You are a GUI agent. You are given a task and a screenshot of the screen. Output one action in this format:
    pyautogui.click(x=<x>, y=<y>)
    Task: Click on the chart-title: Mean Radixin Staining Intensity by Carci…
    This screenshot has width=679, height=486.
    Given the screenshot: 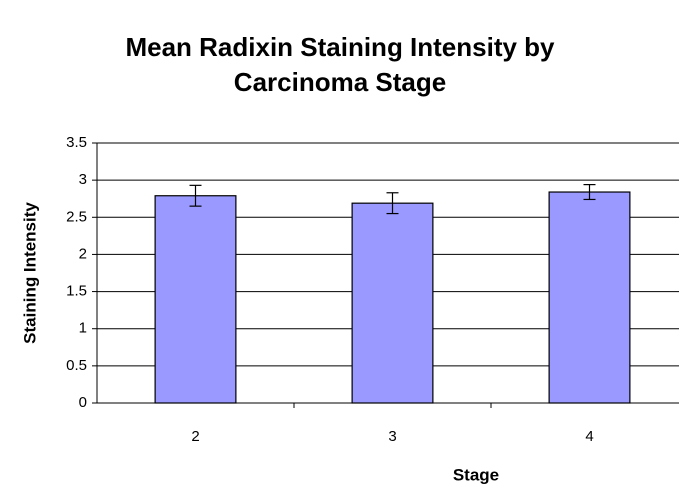 What is the action you would take?
    pyautogui.click(x=340, y=64)
    